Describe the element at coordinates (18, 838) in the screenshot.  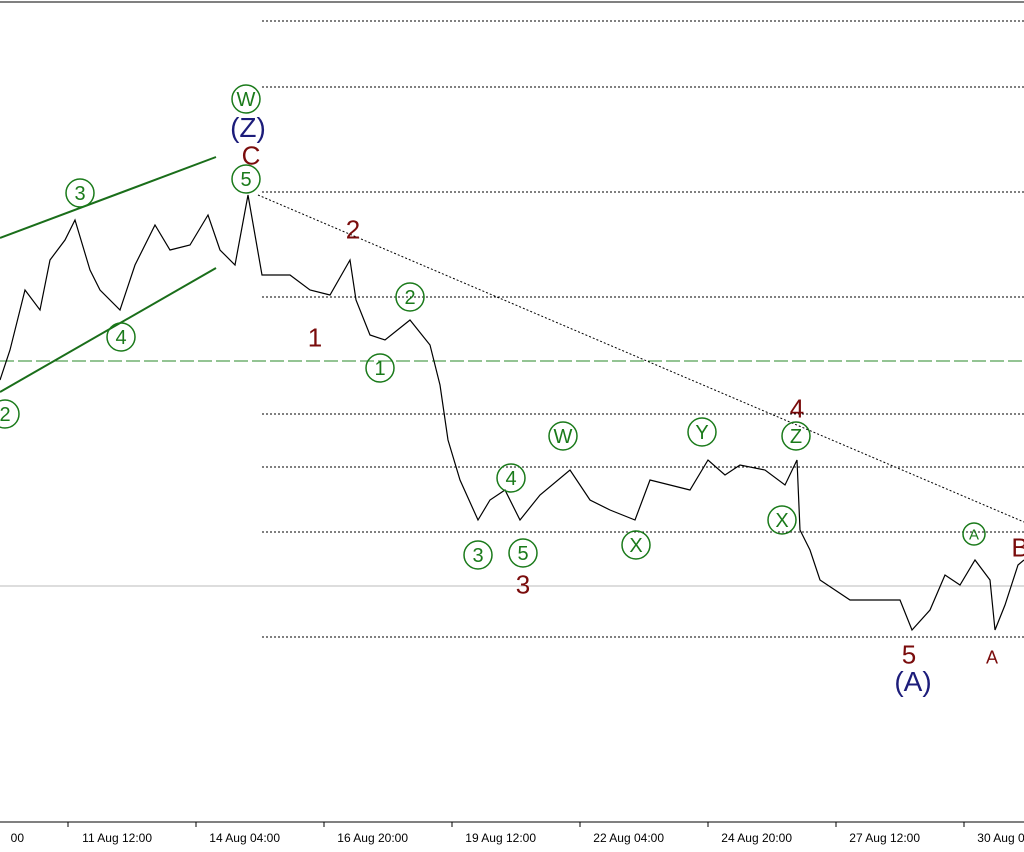
I see `x-tick-label: 00` at that location.